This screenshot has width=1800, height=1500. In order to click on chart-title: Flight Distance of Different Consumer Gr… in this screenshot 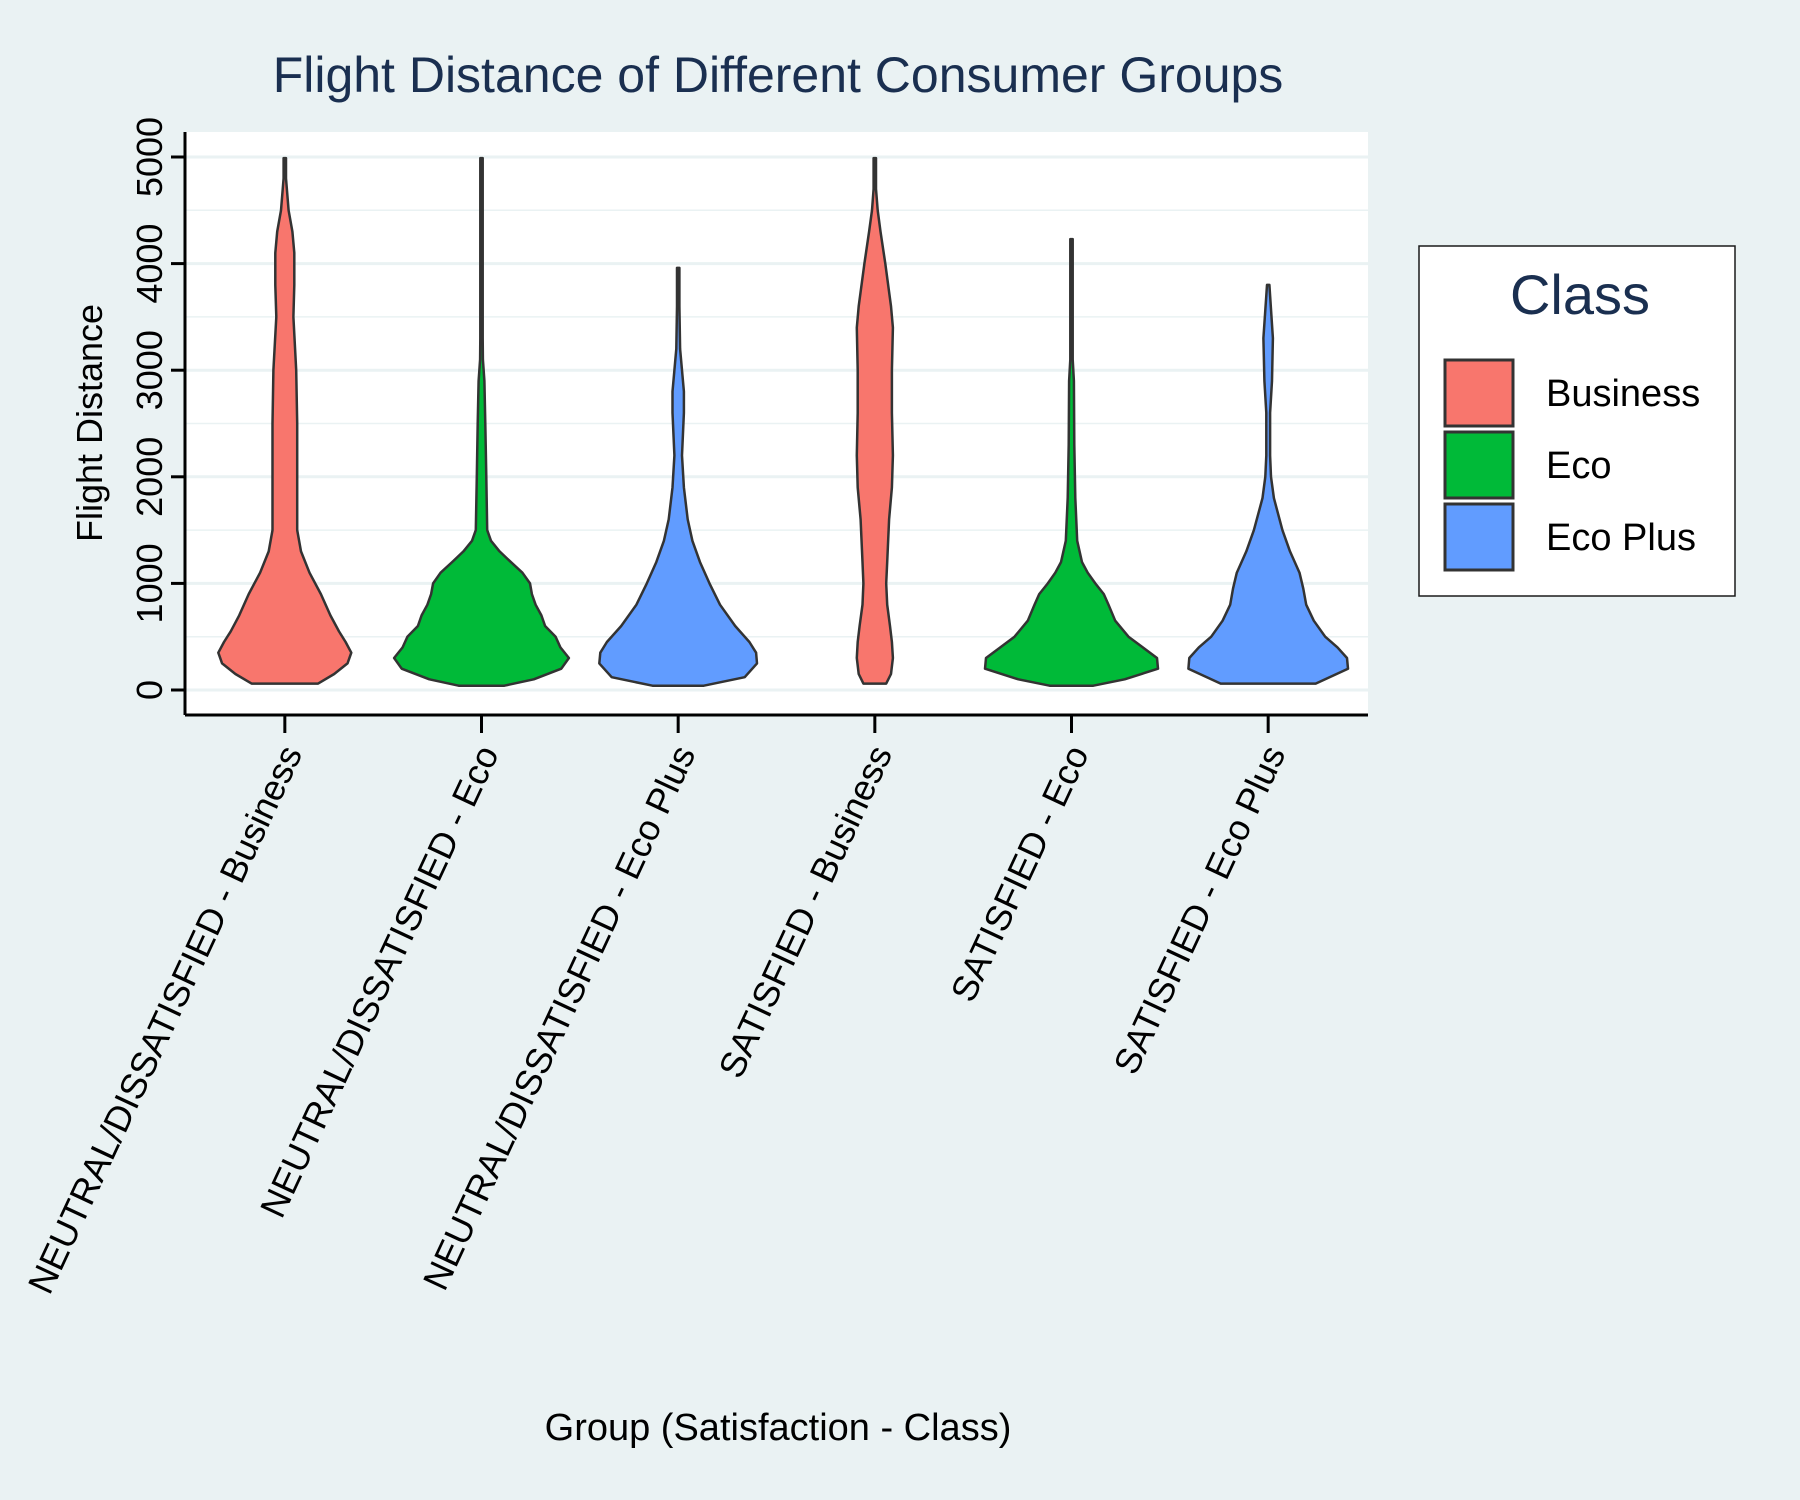, I will do `click(778, 75)`.